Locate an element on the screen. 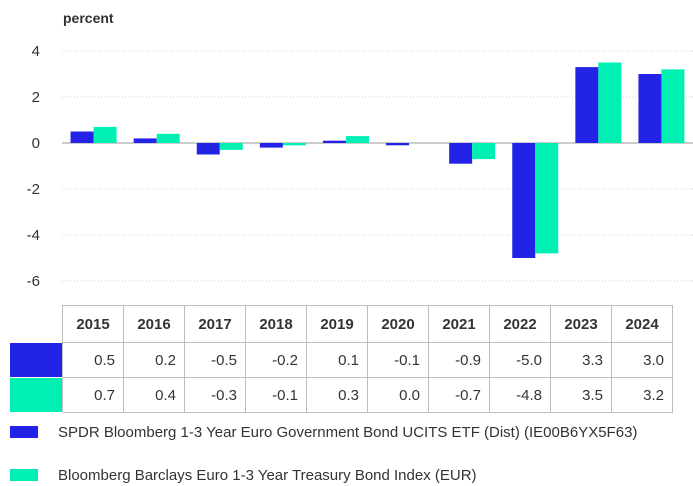 The image size is (693, 486). series-2-swatch is located at coordinates (36, 395).